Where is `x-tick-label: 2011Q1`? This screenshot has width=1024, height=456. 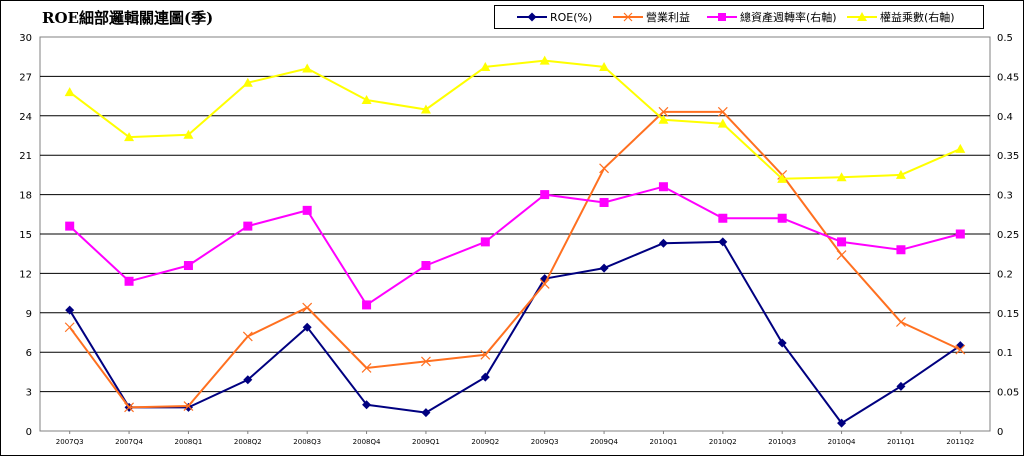 x-tick-label: 2011Q1 is located at coordinates (901, 442).